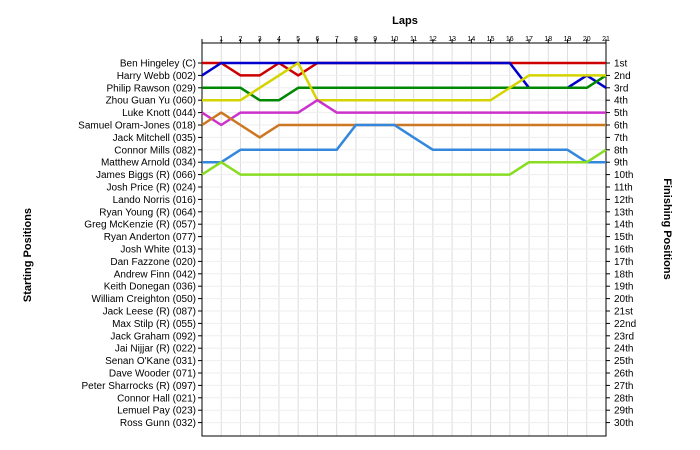 The width and height of the screenshot is (700, 450). What do you see at coordinates (623, 299) in the screenshot?
I see `finishing-position-label: 20th` at bounding box center [623, 299].